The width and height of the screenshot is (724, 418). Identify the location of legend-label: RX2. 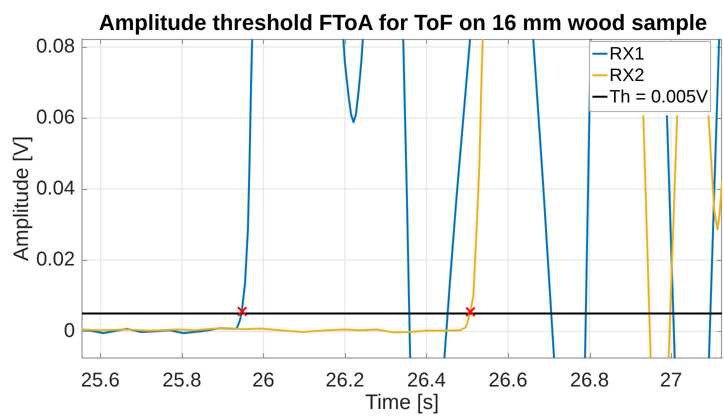
(626, 75).